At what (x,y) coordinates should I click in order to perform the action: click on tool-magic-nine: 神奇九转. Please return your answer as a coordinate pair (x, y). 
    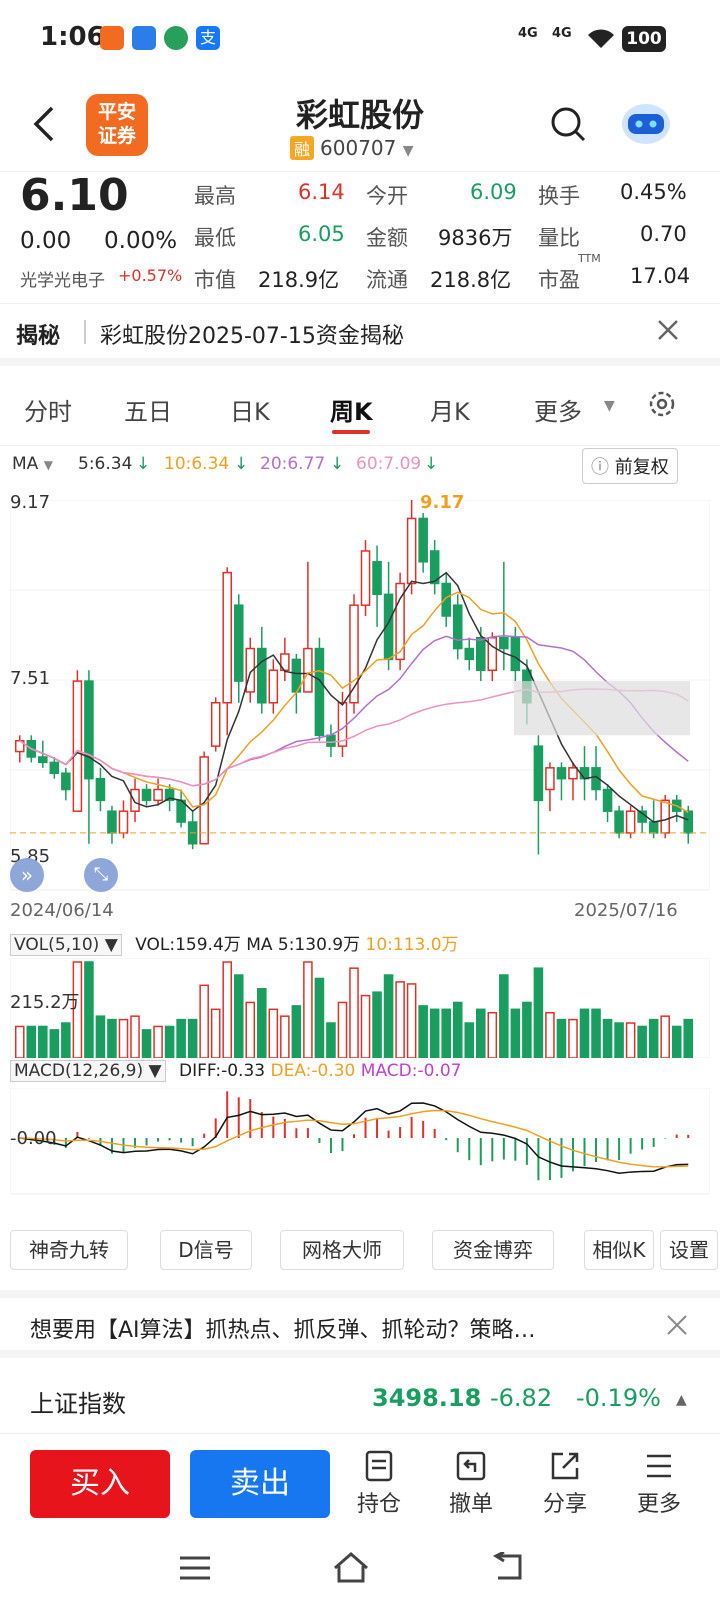
    Looking at the image, I should click on (69, 1250).